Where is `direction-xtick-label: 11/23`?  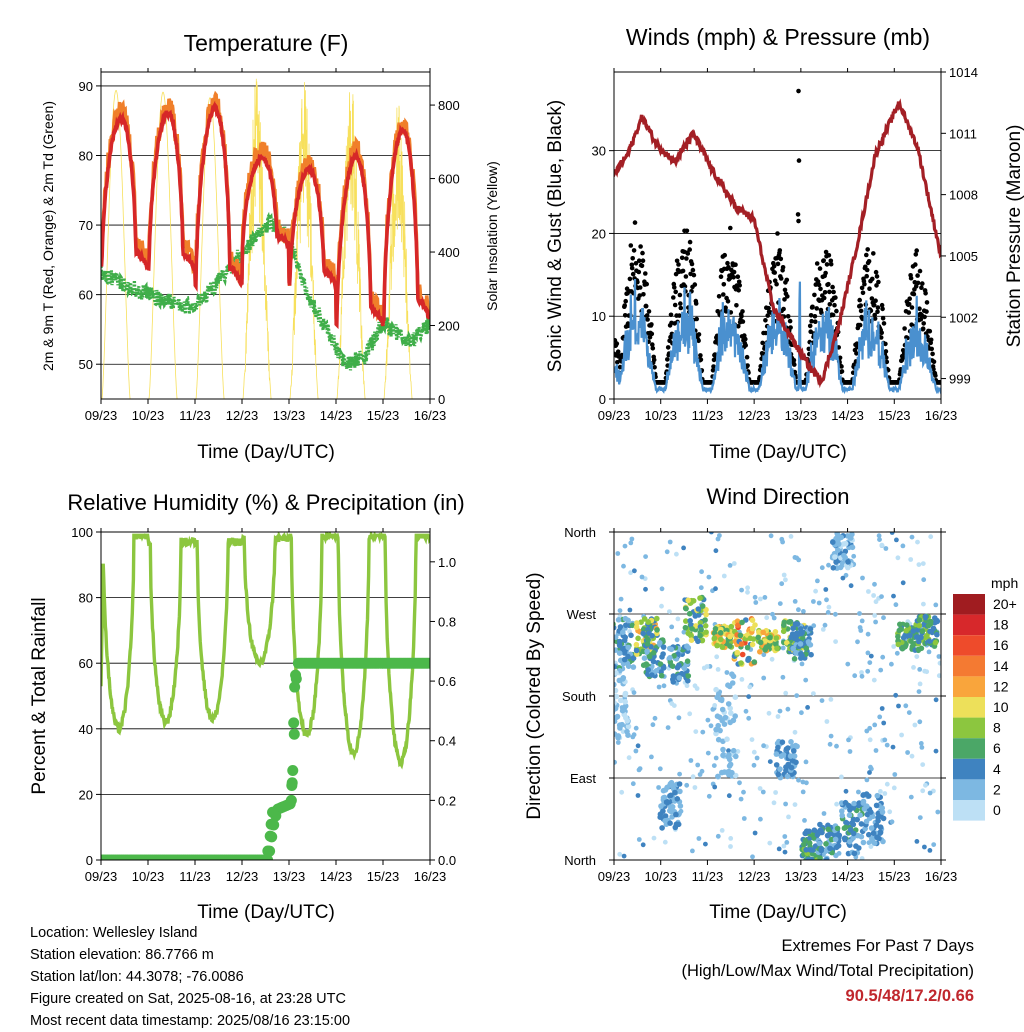
direction-xtick-label: 11/23 is located at coordinates (708, 876).